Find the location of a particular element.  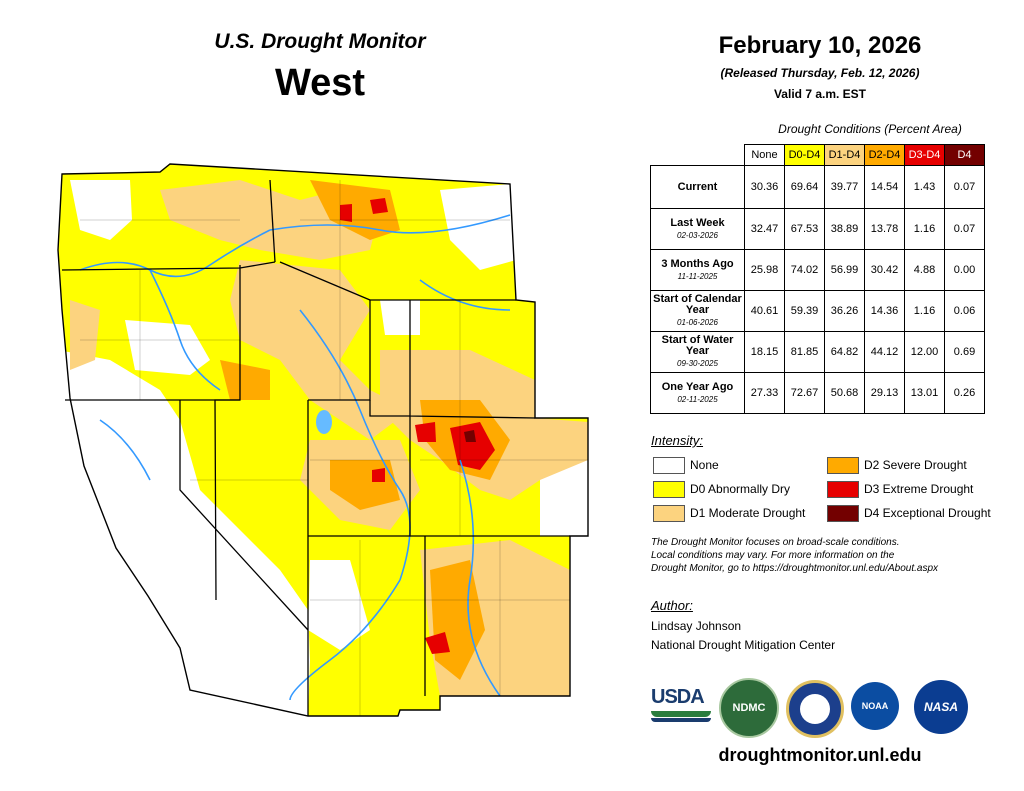

cell-value: 25.98 is located at coordinates (764, 270).